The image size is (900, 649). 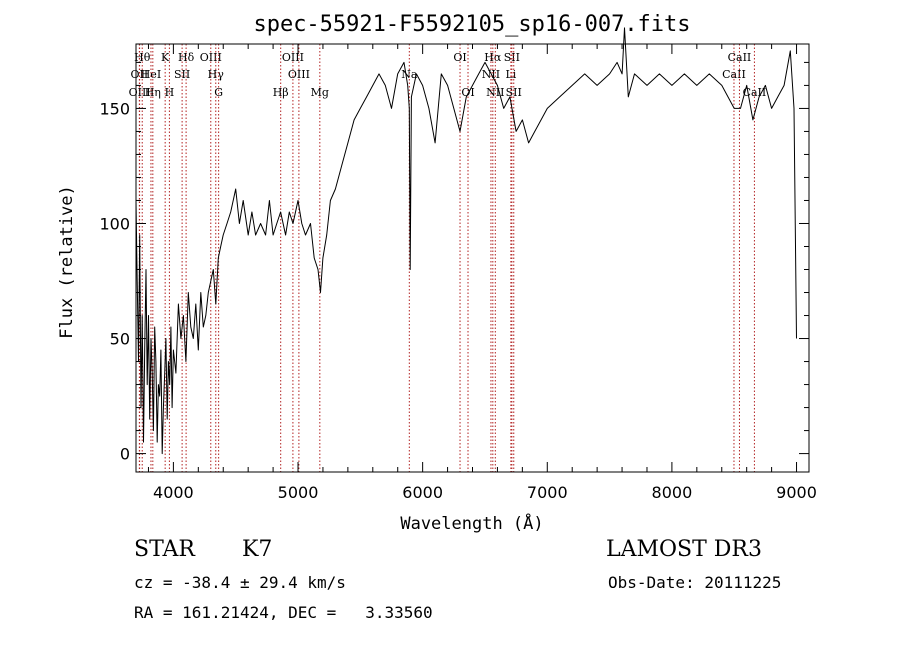 I want to click on x-tick-label-2: 6000, so click(x=422, y=492).